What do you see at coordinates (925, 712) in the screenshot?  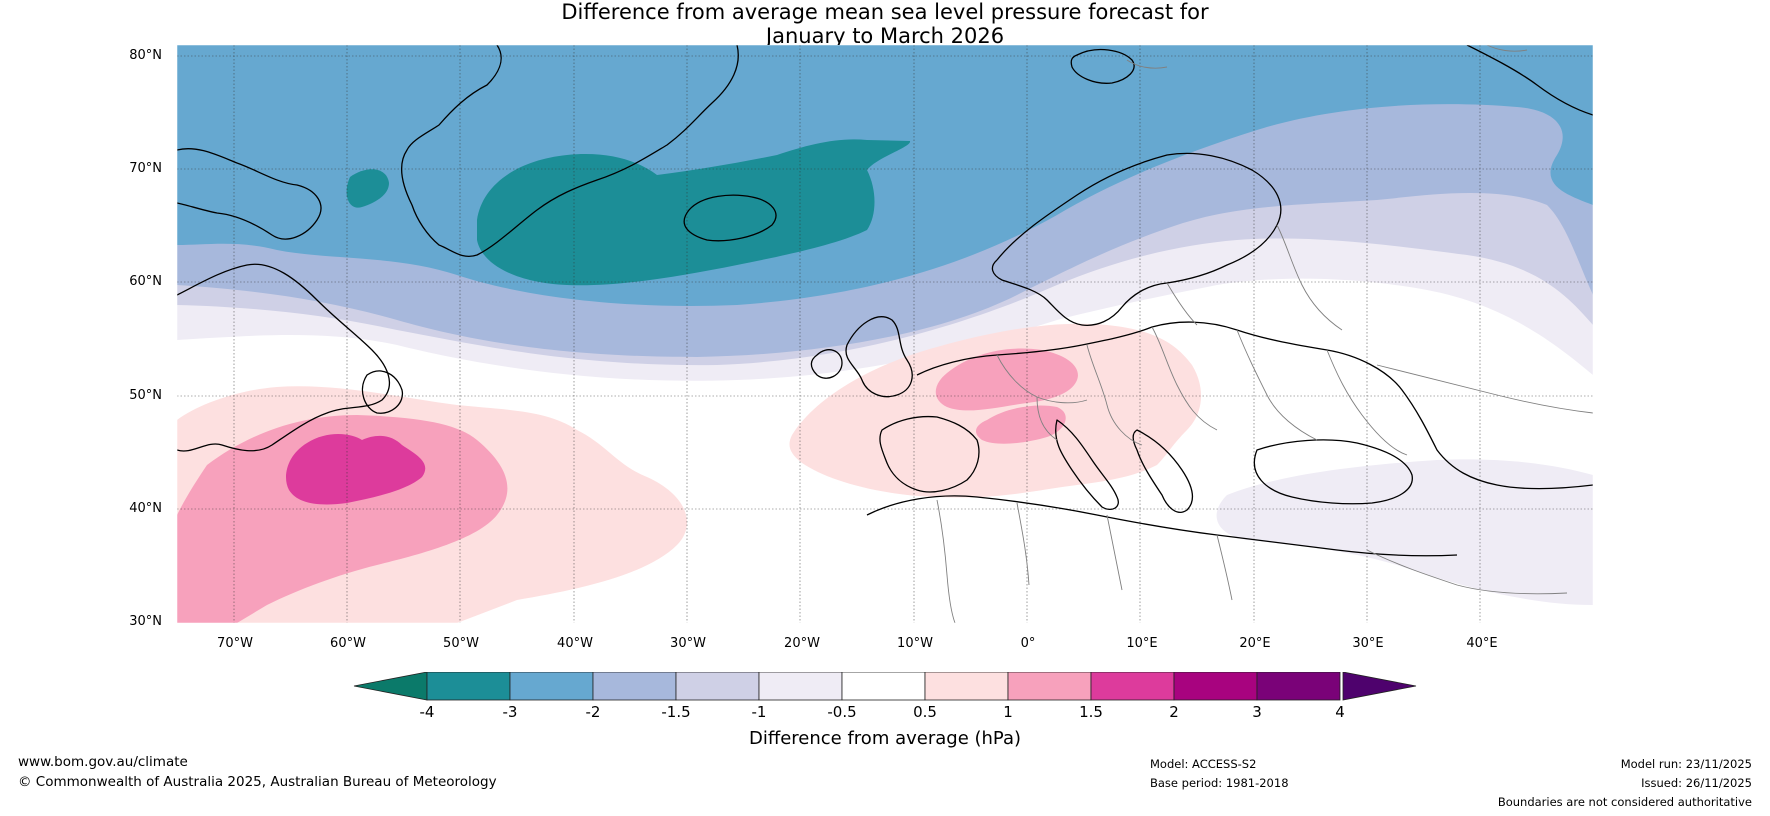 I see `colorbar-tick: 0.5` at bounding box center [925, 712].